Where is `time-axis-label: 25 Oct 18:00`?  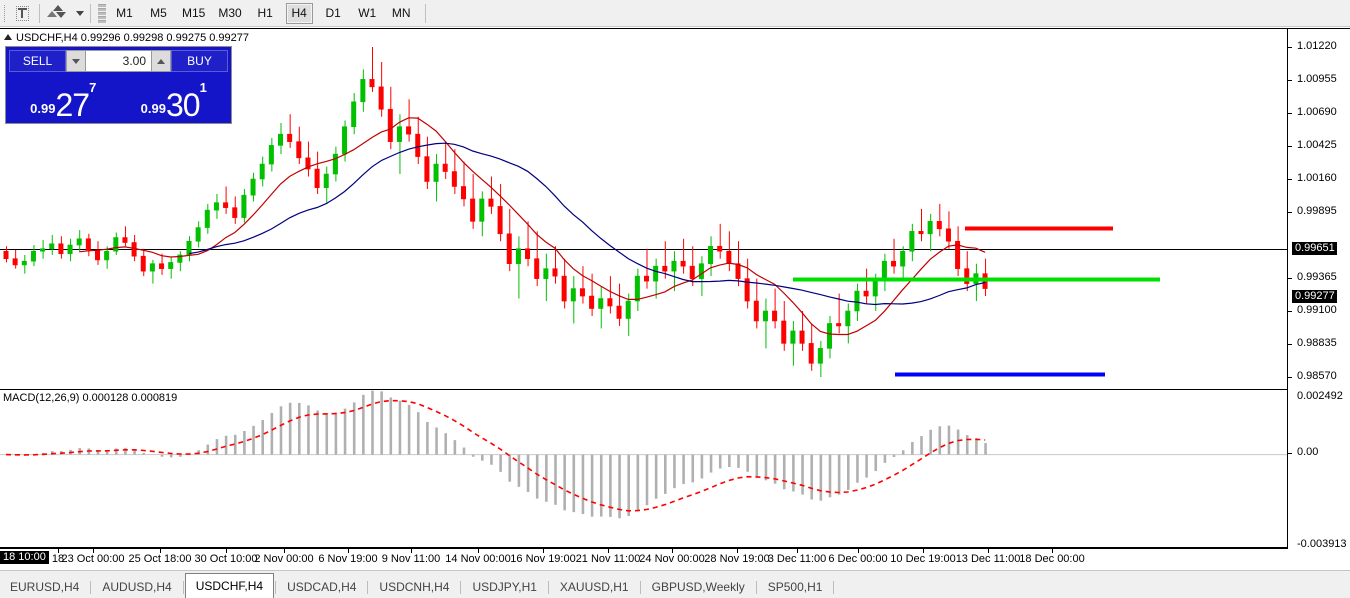
time-axis-label: 25 Oct 18:00 is located at coordinates (160, 559).